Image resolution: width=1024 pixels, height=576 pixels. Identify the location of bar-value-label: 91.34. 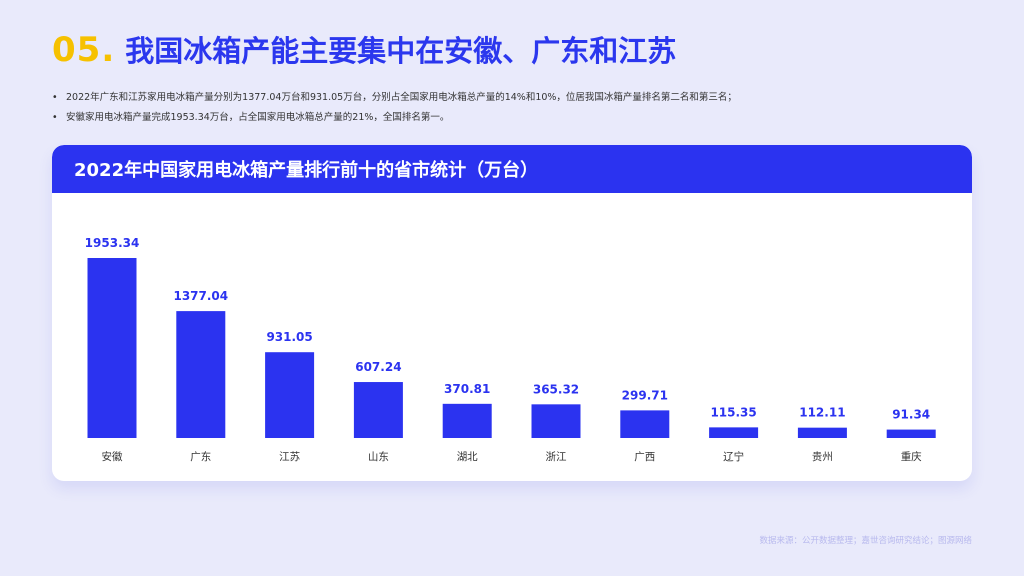
(911, 415).